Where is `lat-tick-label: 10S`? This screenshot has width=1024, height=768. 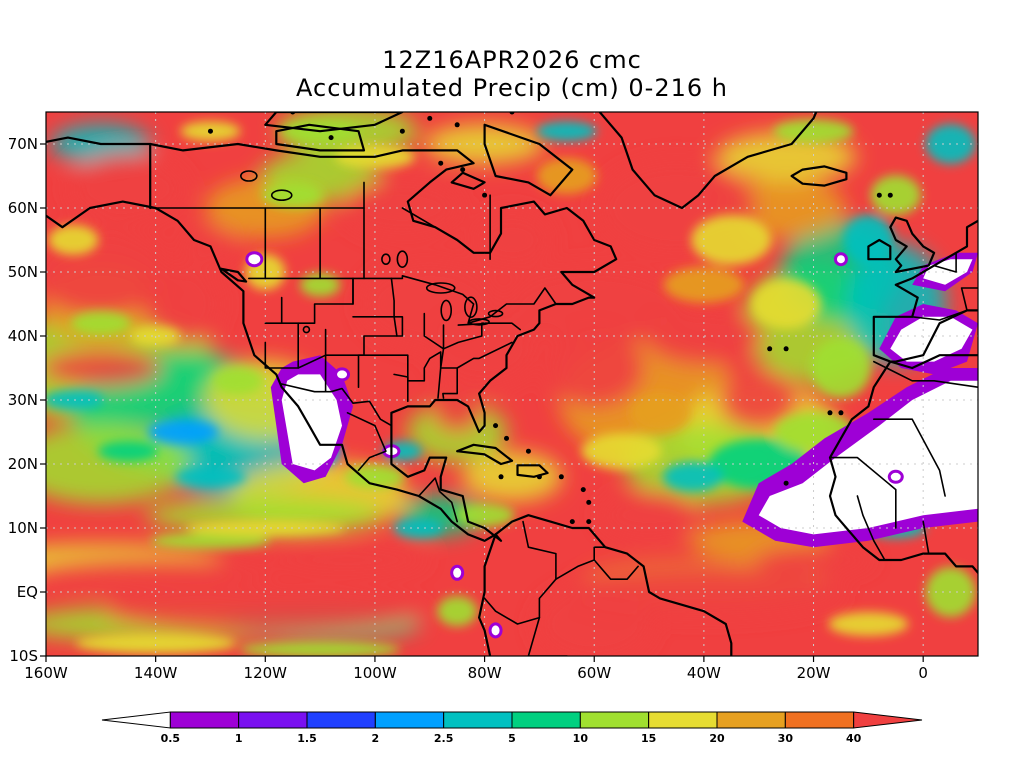 lat-tick-label: 10S is located at coordinates (23, 656).